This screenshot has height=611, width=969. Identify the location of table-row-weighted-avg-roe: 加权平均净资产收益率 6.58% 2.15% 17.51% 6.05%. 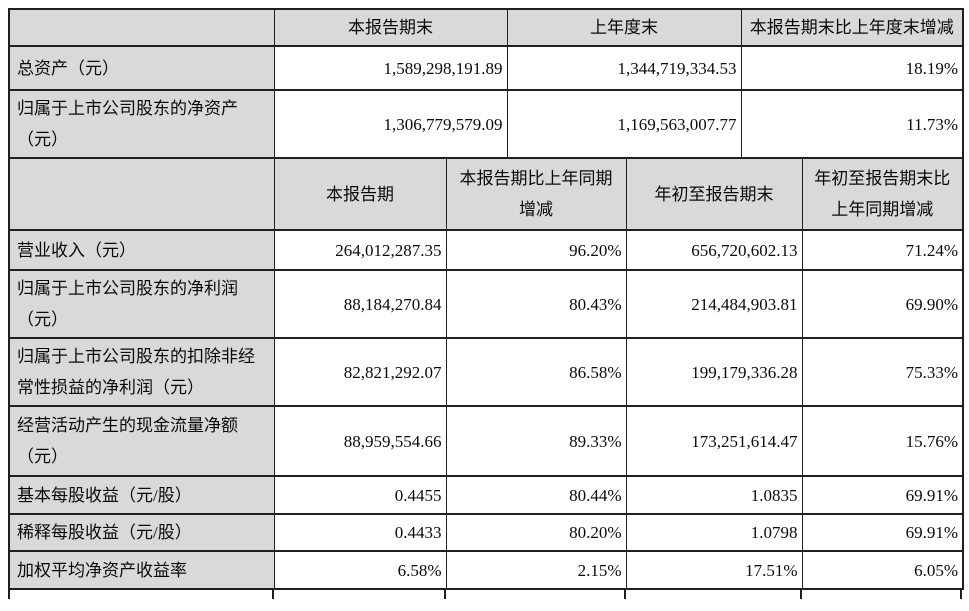
(486, 570).